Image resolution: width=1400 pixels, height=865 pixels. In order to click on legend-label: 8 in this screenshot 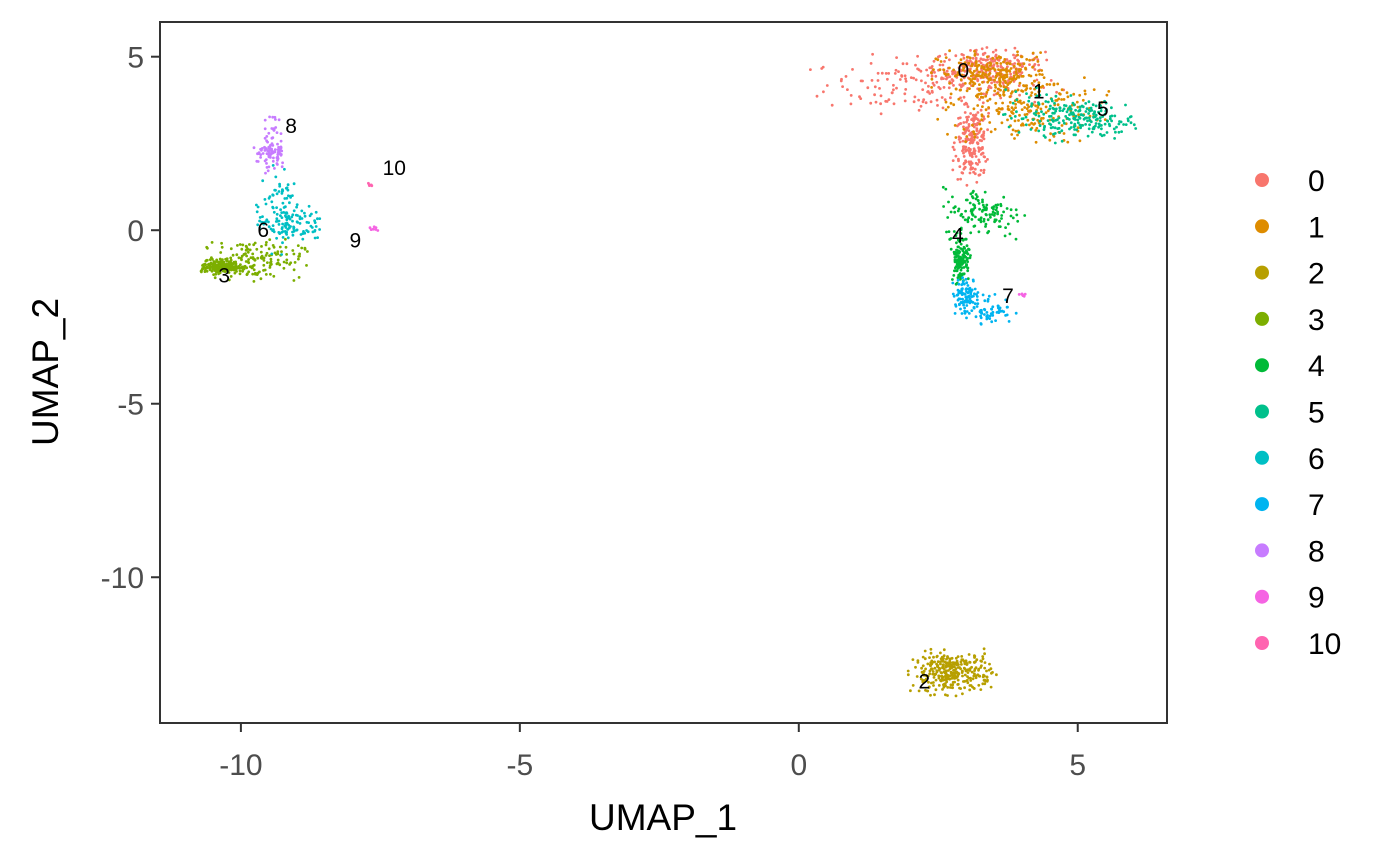, I will do `click(1316, 551)`.